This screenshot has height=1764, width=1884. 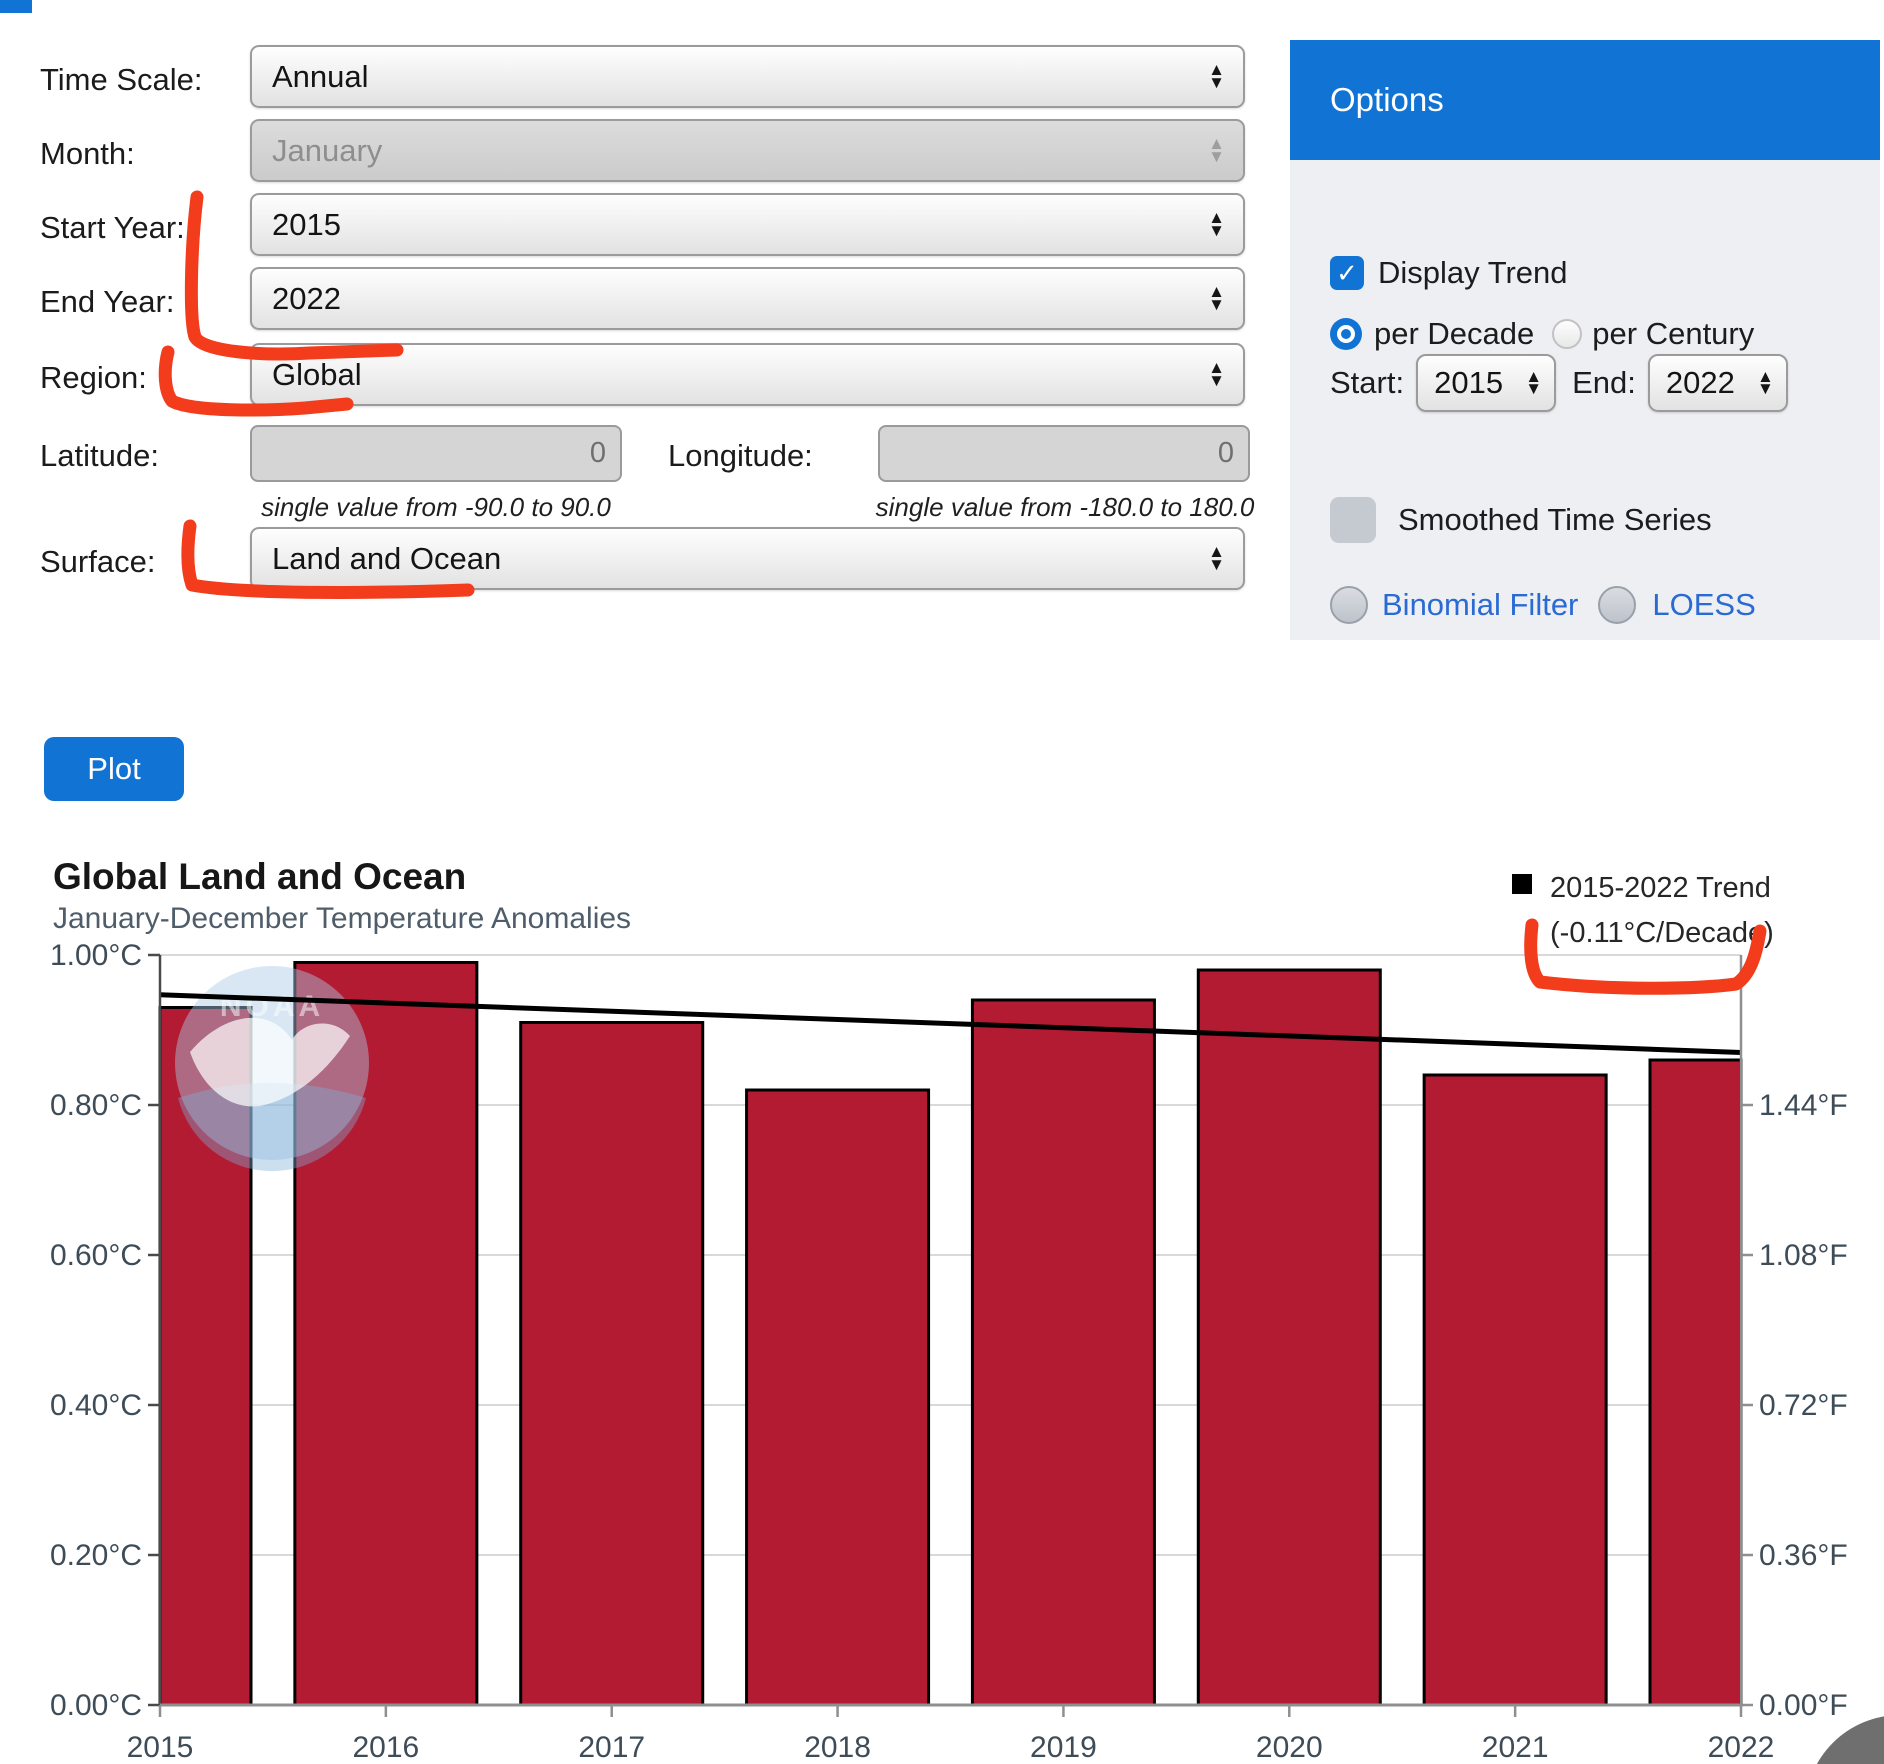 What do you see at coordinates (837, 1747) in the screenshot?
I see `x-tick-label: 2018` at bounding box center [837, 1747].